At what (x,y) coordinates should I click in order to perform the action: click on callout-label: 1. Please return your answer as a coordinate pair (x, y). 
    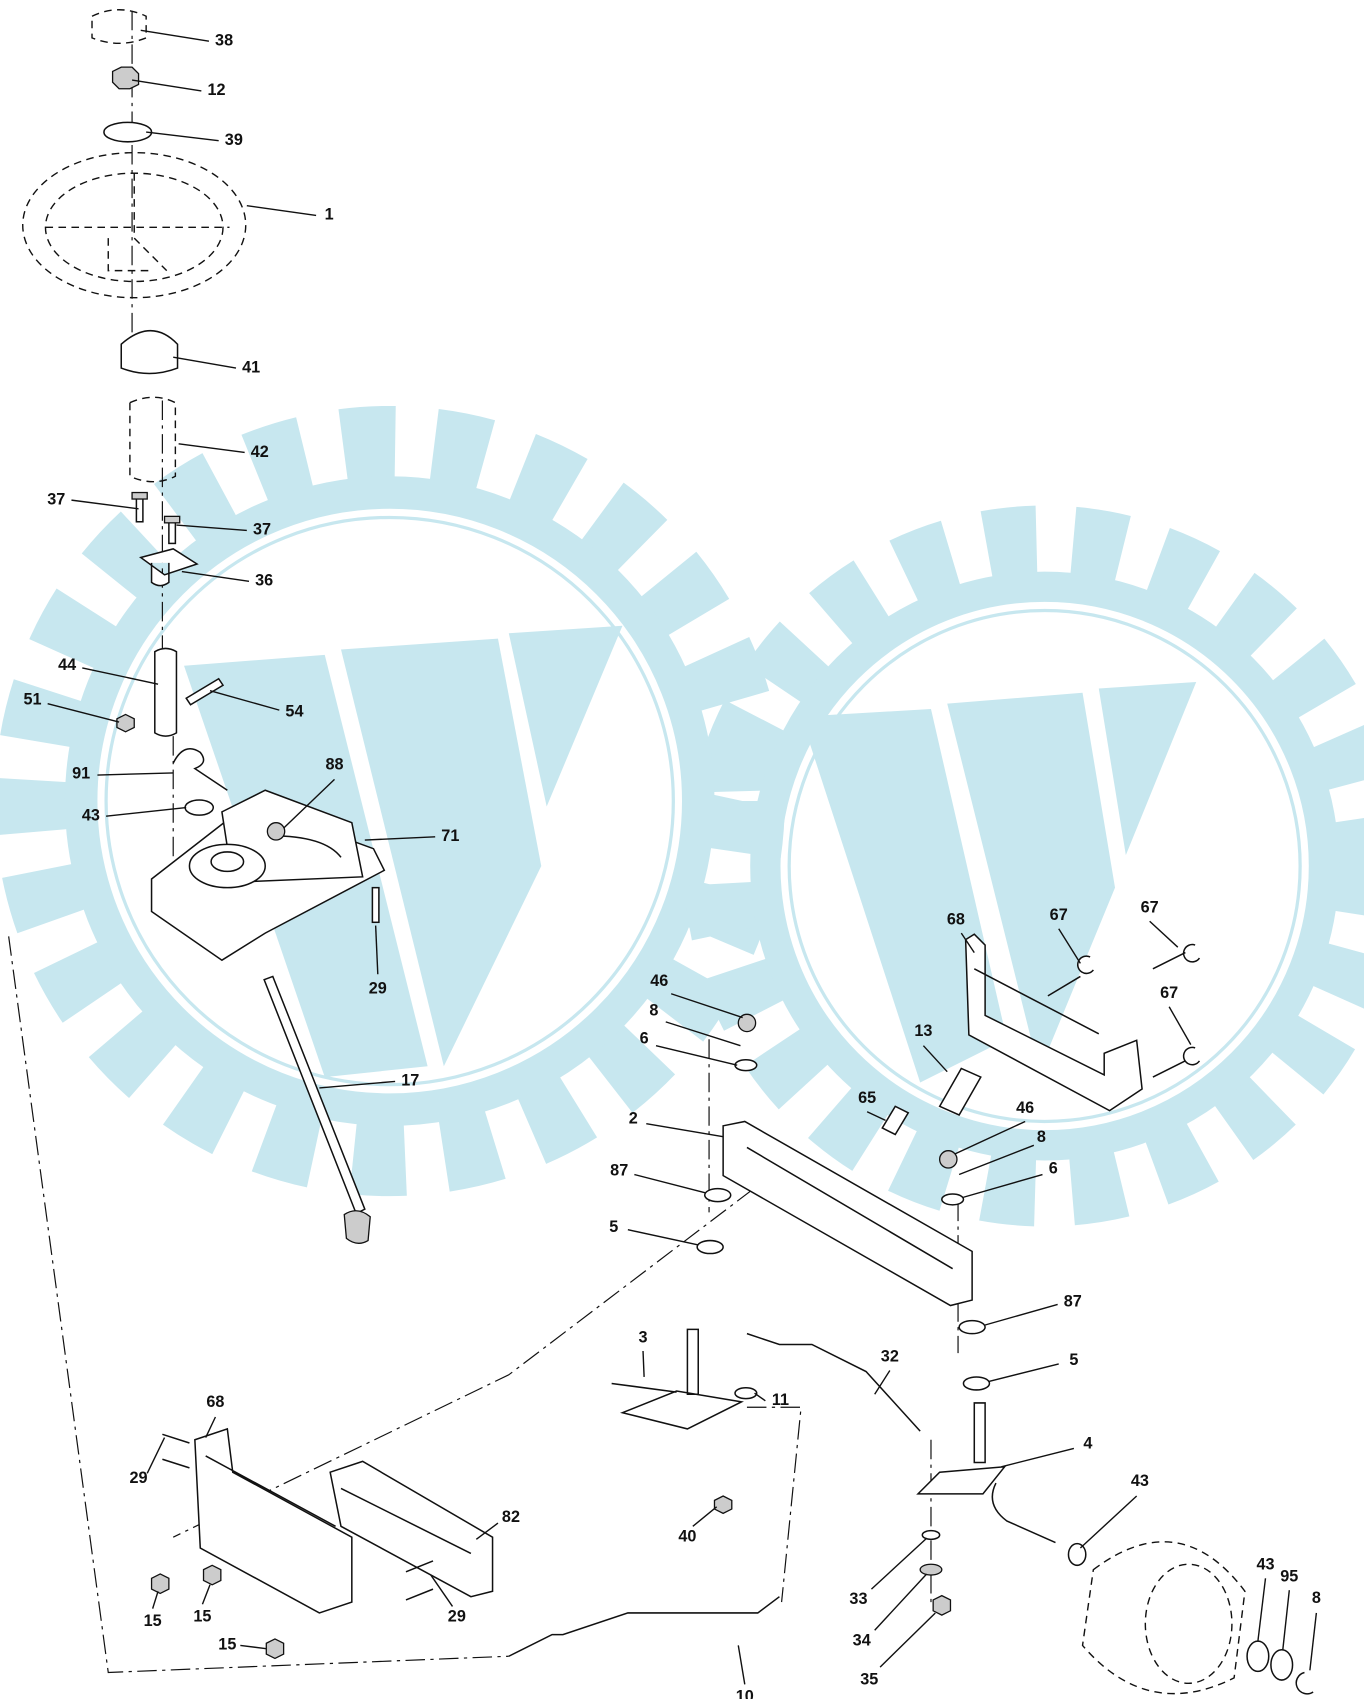
    Looking at the image, I should click on (329, 215).